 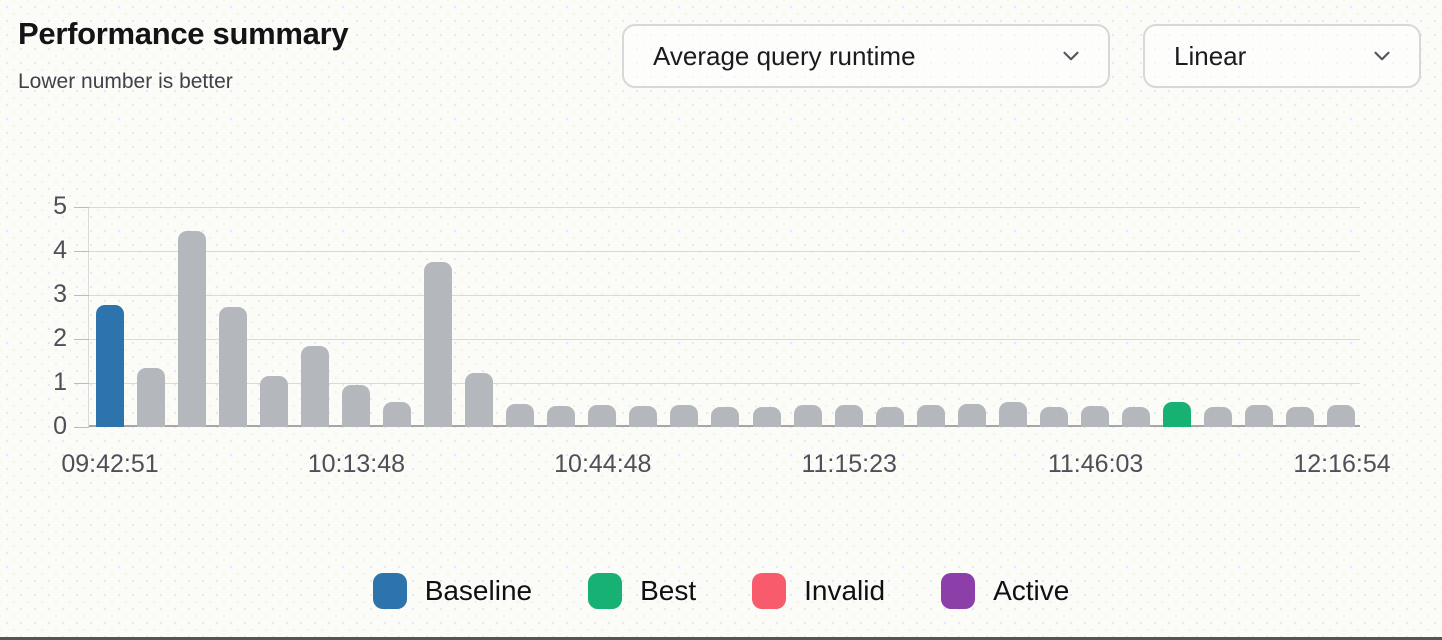 I want to click on metric-select: Average query runtime, so click(x=866, y=56).